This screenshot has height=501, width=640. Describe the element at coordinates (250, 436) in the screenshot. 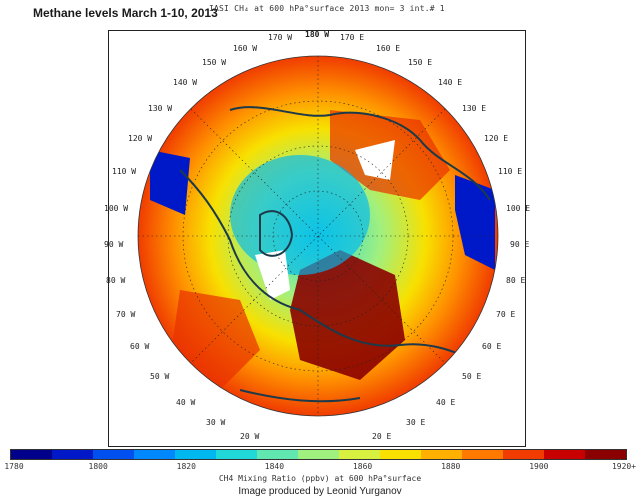

I see `lon-label-20w: 20 W` at that location.